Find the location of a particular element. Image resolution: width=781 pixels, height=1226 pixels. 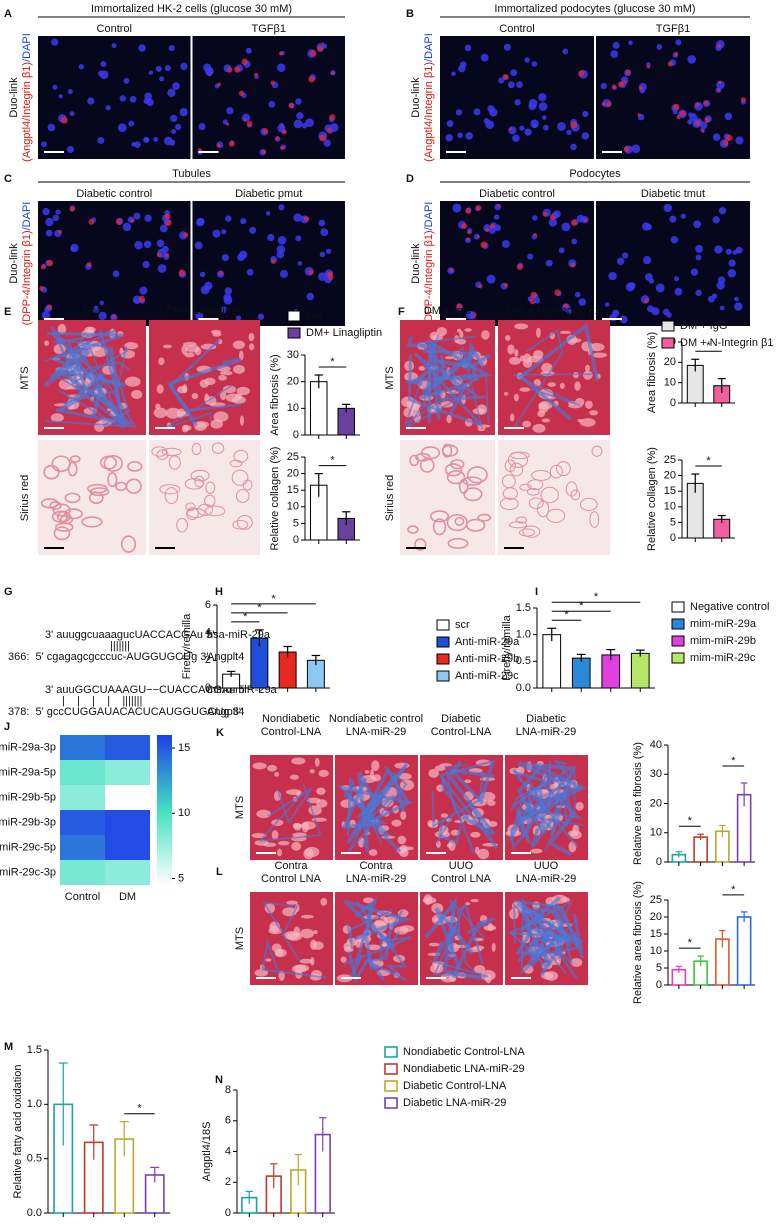

y-axis-label: Relative area fibrosis (%) is located at coordinates (638, 942).